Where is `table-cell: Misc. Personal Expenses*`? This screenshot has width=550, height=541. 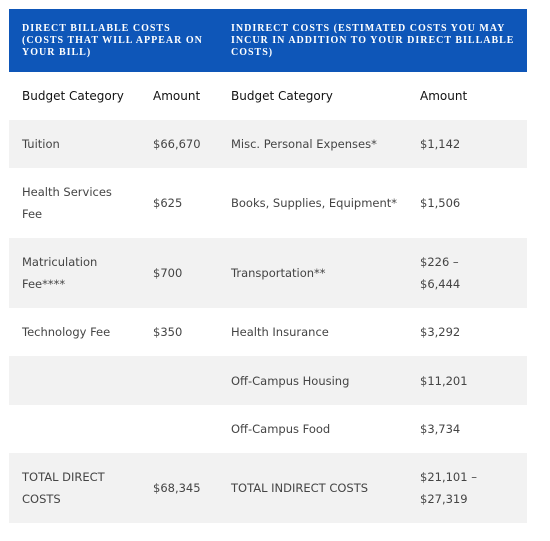 table-cell: Misc. Personal Expenses* is located at coordinates (321, 144).